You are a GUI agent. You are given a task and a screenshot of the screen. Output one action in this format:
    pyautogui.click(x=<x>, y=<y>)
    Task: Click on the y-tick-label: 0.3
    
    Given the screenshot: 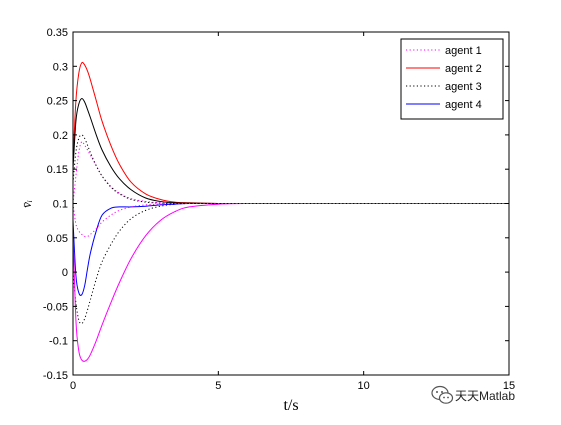 What is the action you would take?
    pyautogui.click(x=60, y=67)
    